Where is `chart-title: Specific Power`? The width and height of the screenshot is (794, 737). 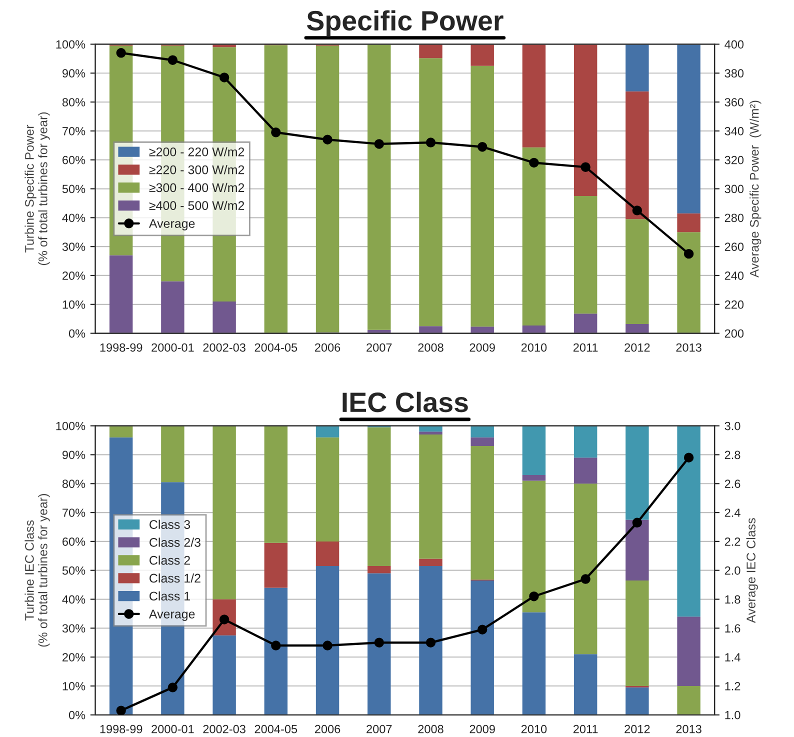 chart-title: Specific Power is located at coordinates (405, 23).